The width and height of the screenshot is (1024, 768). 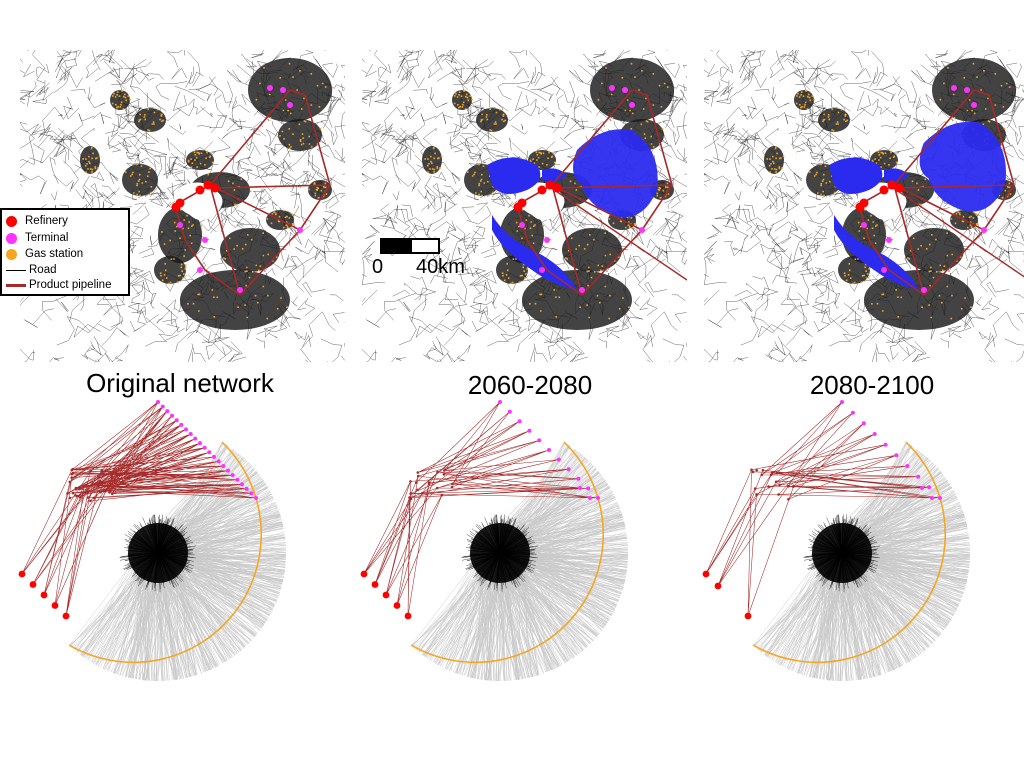 I want to click on legend-item-pipeline: Product pipeline, so click(x=58, y=285).